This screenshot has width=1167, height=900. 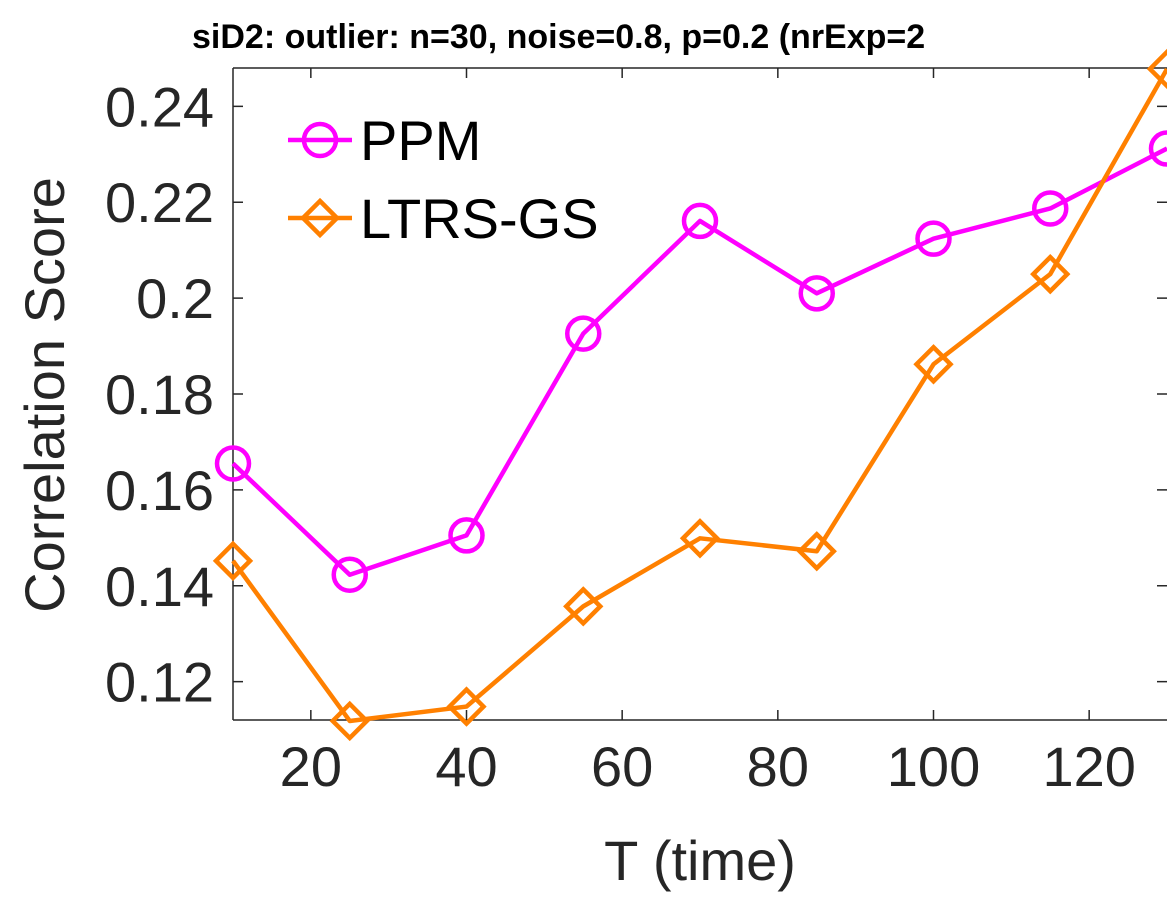 What do you see at coordinates (778, 766) in the screenshot?
I see `x-tick-label: 80` at bounding box center [778, 766].